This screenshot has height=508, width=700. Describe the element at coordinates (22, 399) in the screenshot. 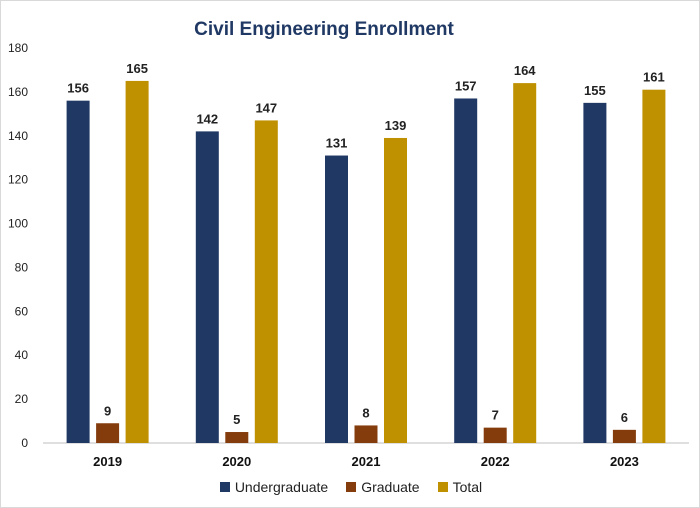

I see `y-tick-label: 20` at that location.